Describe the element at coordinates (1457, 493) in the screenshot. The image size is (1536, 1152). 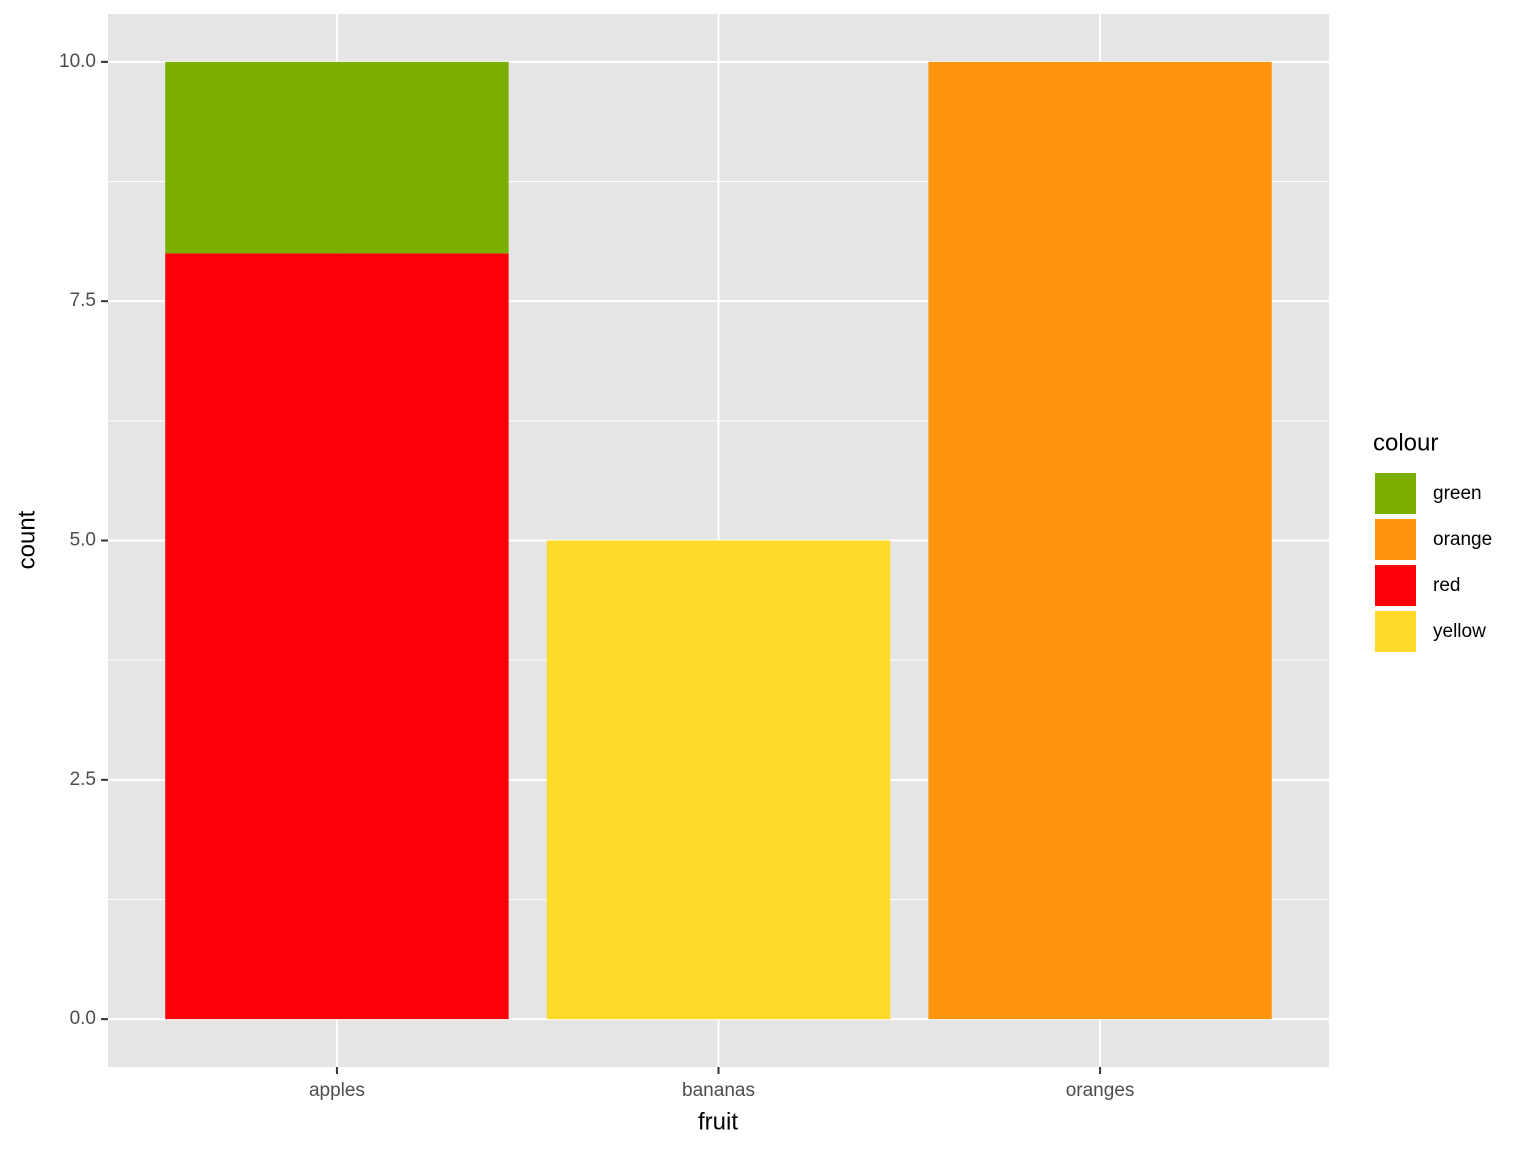
I see `legend-label: green` at that location.